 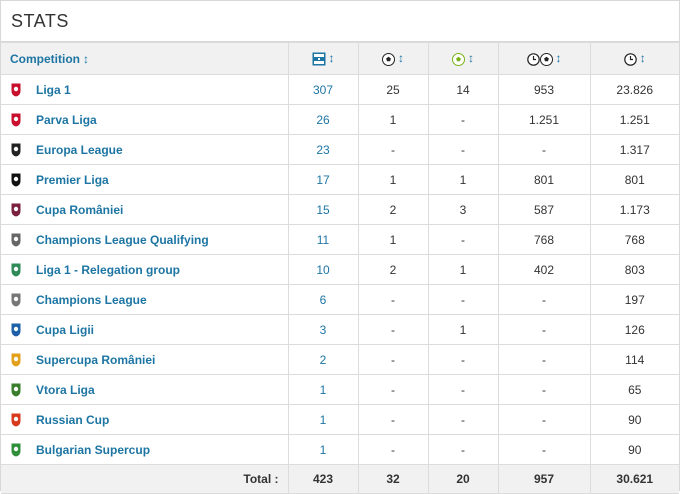 What do you see at coordinates (122, 239) in the screenshot?
I see `competition-link: Champions League Qualifying` at bounding box center [122, 239].